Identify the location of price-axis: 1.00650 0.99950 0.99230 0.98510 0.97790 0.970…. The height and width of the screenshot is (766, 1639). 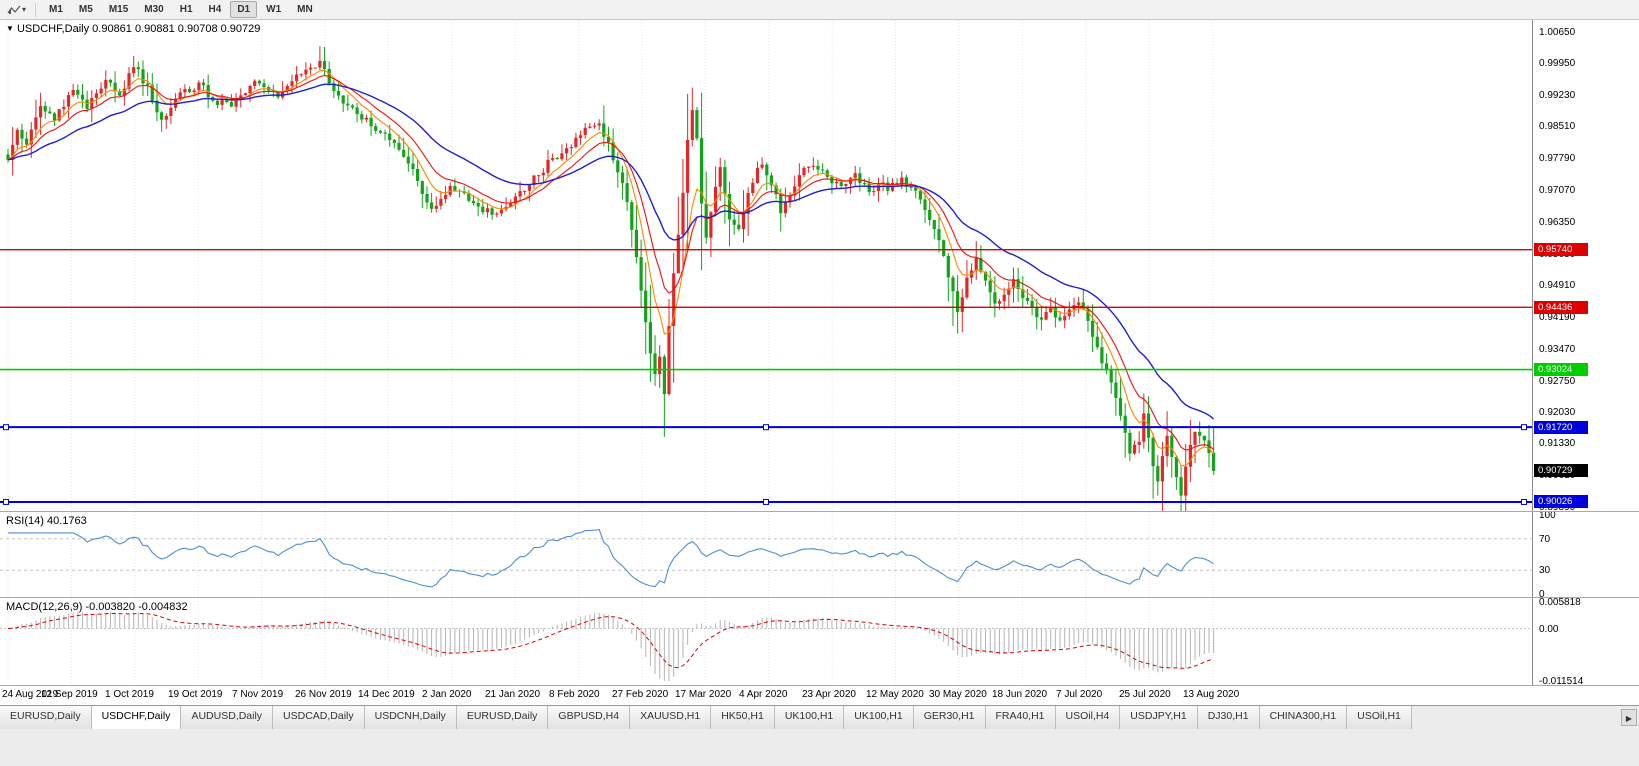
(1585, 353).